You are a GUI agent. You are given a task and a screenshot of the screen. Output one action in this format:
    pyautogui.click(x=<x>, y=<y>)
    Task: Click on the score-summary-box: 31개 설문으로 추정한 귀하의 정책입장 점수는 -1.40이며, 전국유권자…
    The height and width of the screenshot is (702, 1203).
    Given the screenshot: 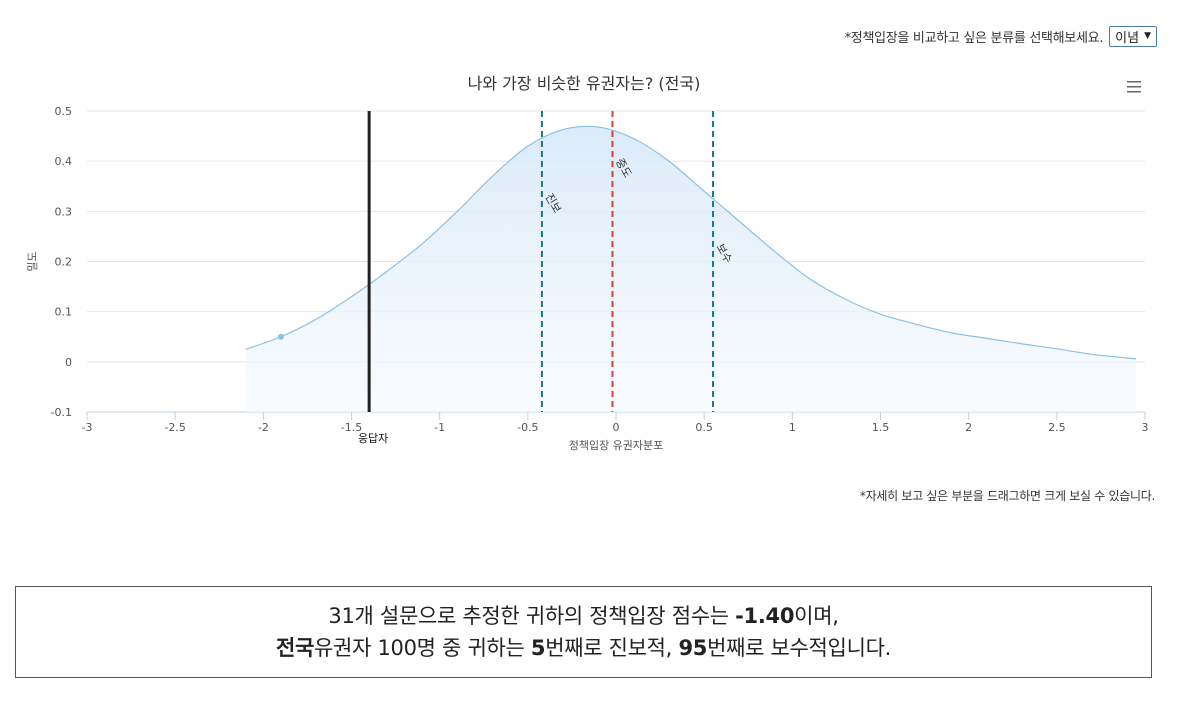 What is the action you would take?
    pyautogui.click(x=583, y=632)
    